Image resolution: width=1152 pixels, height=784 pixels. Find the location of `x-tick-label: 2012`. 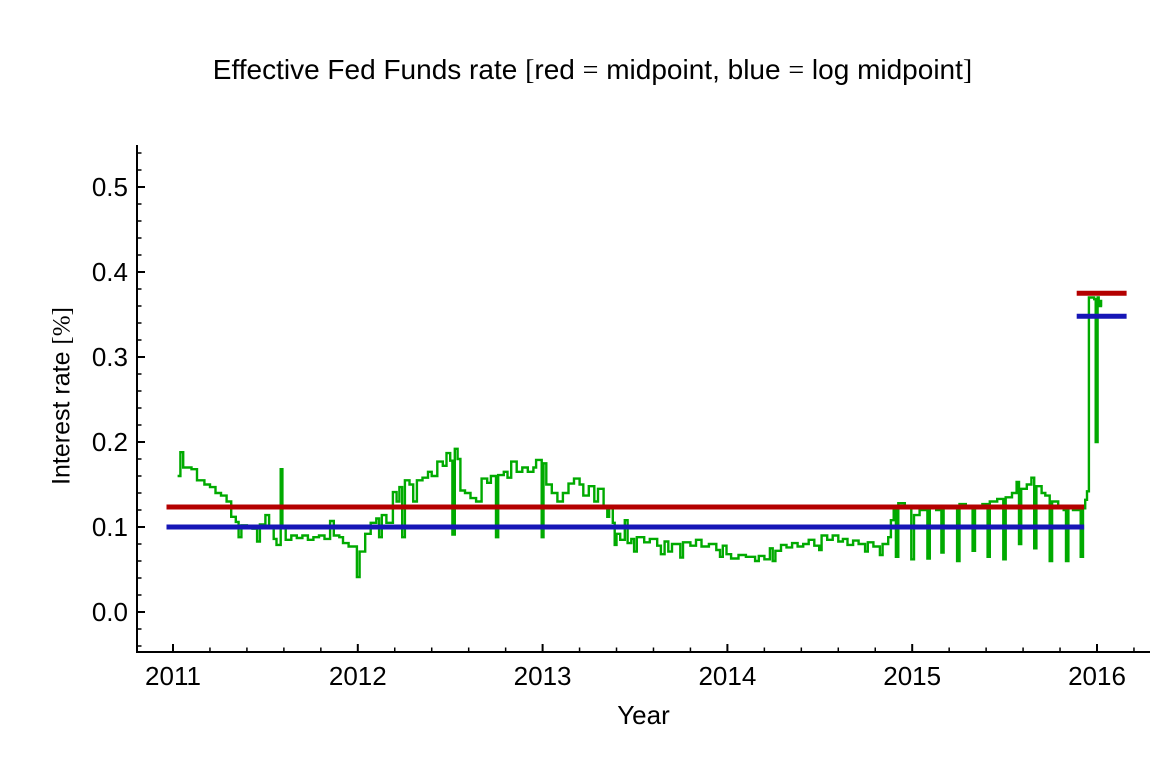

x-tick-label: 2012 is located at coordinates (358, 676).